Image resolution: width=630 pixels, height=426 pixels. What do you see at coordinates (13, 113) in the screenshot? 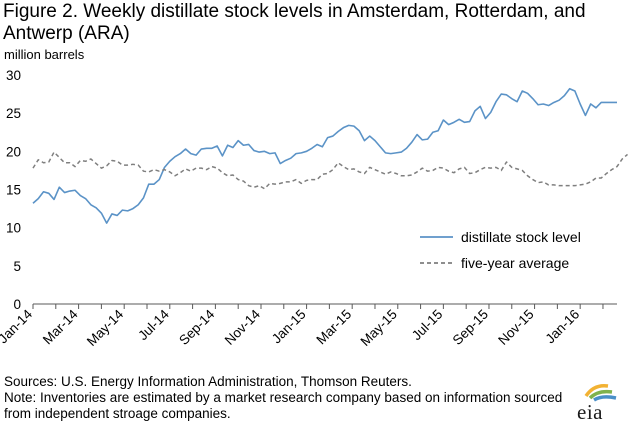
I see `y-tick-label: 25` at bounding box center [13, 113].